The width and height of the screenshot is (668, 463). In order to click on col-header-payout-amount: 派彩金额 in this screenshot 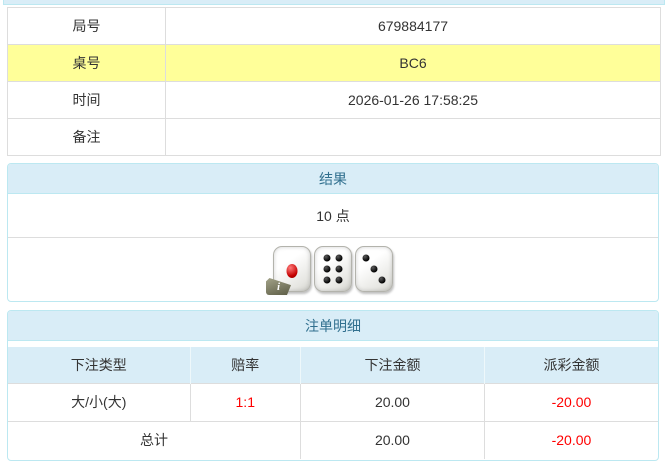, I will do `click(571, 365)`.